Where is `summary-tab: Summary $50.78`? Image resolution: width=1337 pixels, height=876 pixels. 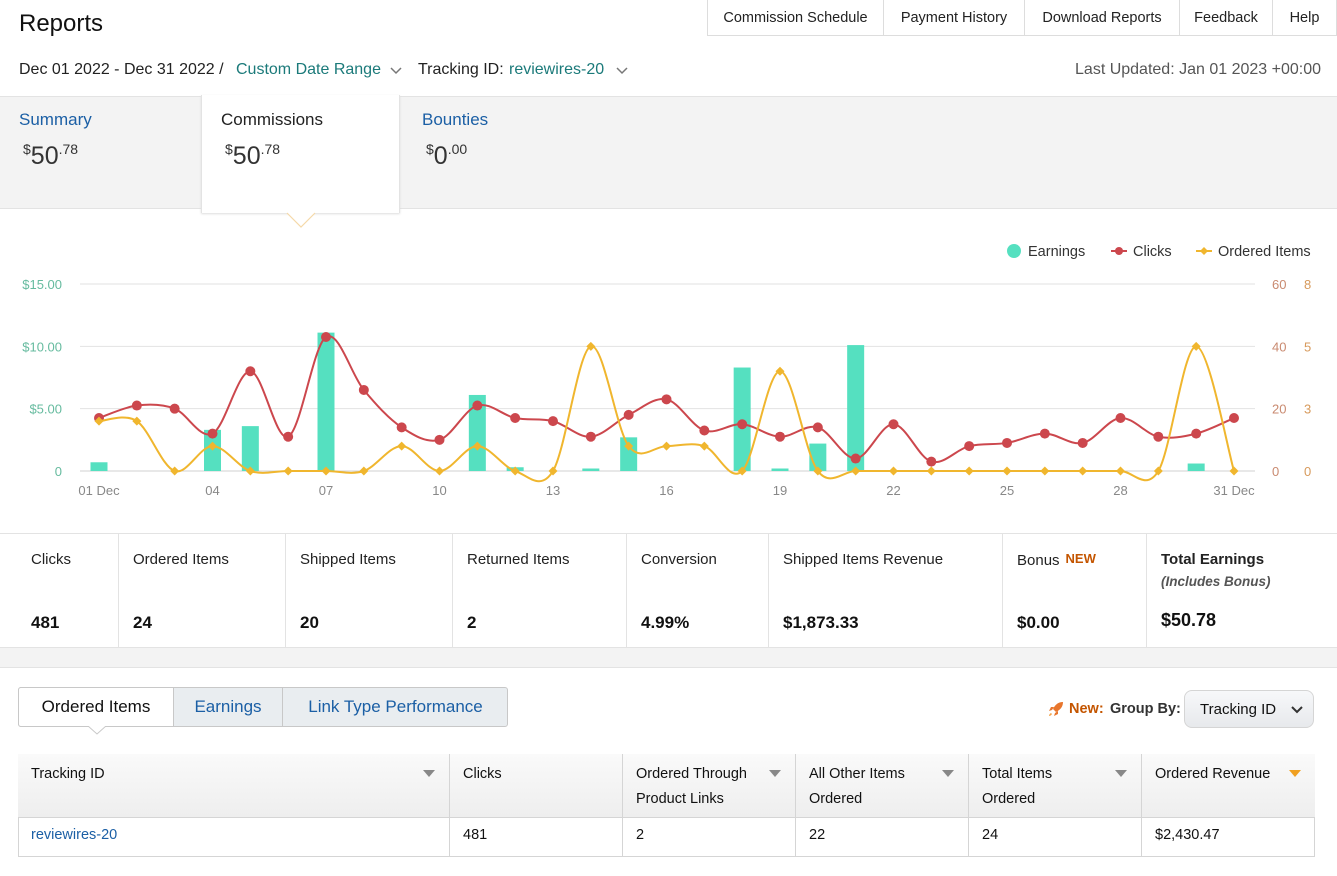
summary-tab: Summary $50.78 is located at coordinates (99, 154).